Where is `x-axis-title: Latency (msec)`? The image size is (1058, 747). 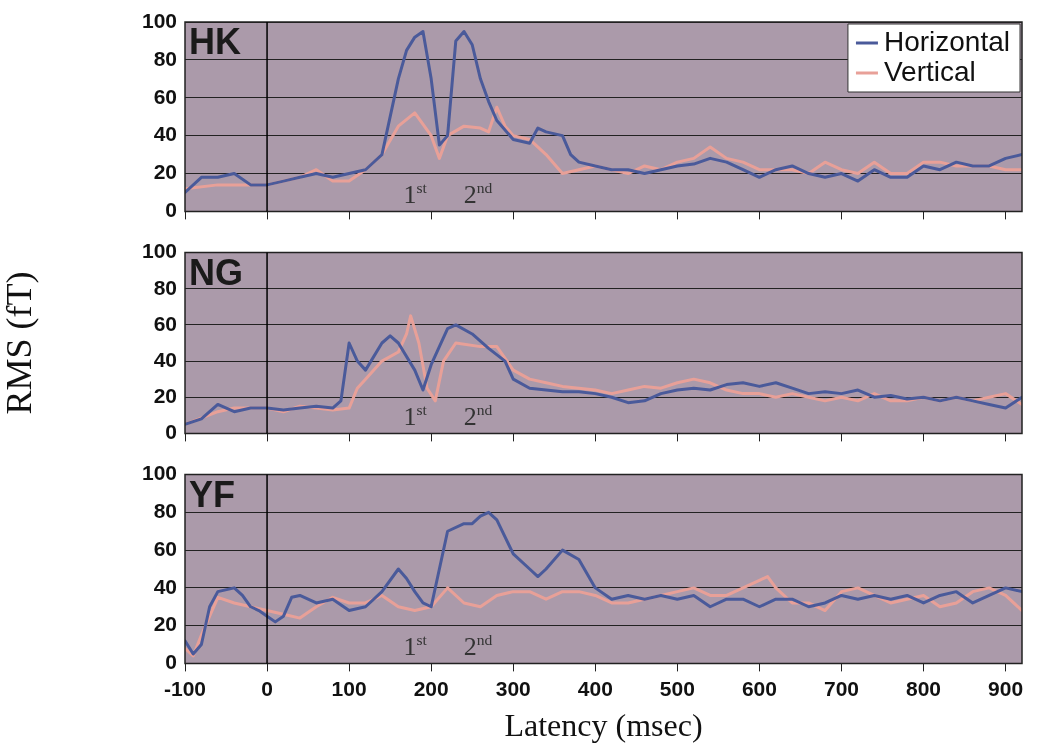
x-axis-title: Latency (msec) is located at coordinates (603, 725).